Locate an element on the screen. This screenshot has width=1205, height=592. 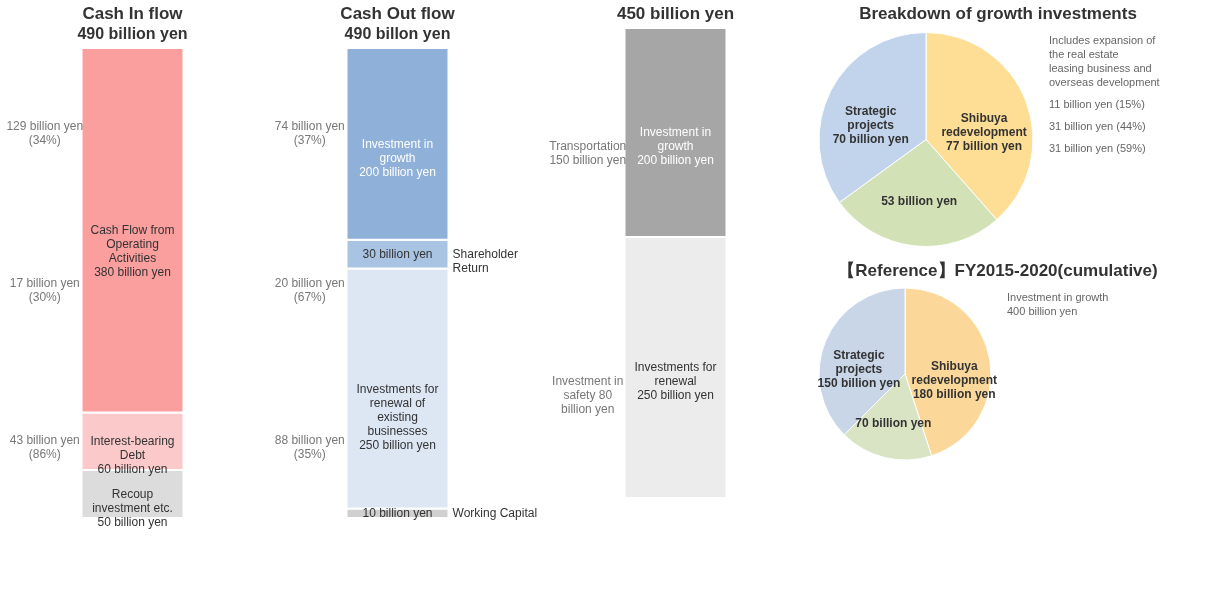
text: Investment in safety 80 billion yen is located at coordinates (588, 394).